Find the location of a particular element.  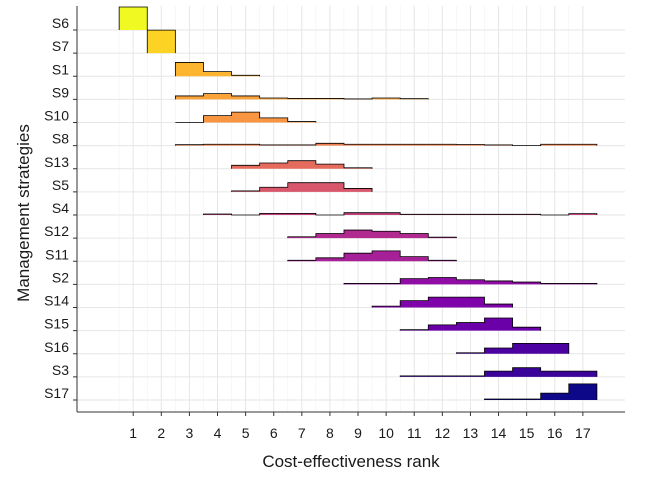

ridge-fill-s15 is located at coordinates (470, 324).